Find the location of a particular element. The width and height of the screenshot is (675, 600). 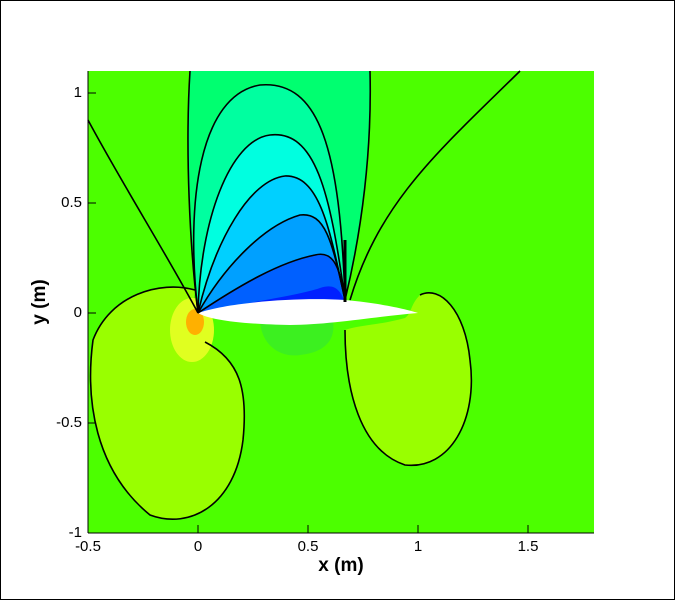

x-axis-title: x (m) is located at coordinates (340, 565).